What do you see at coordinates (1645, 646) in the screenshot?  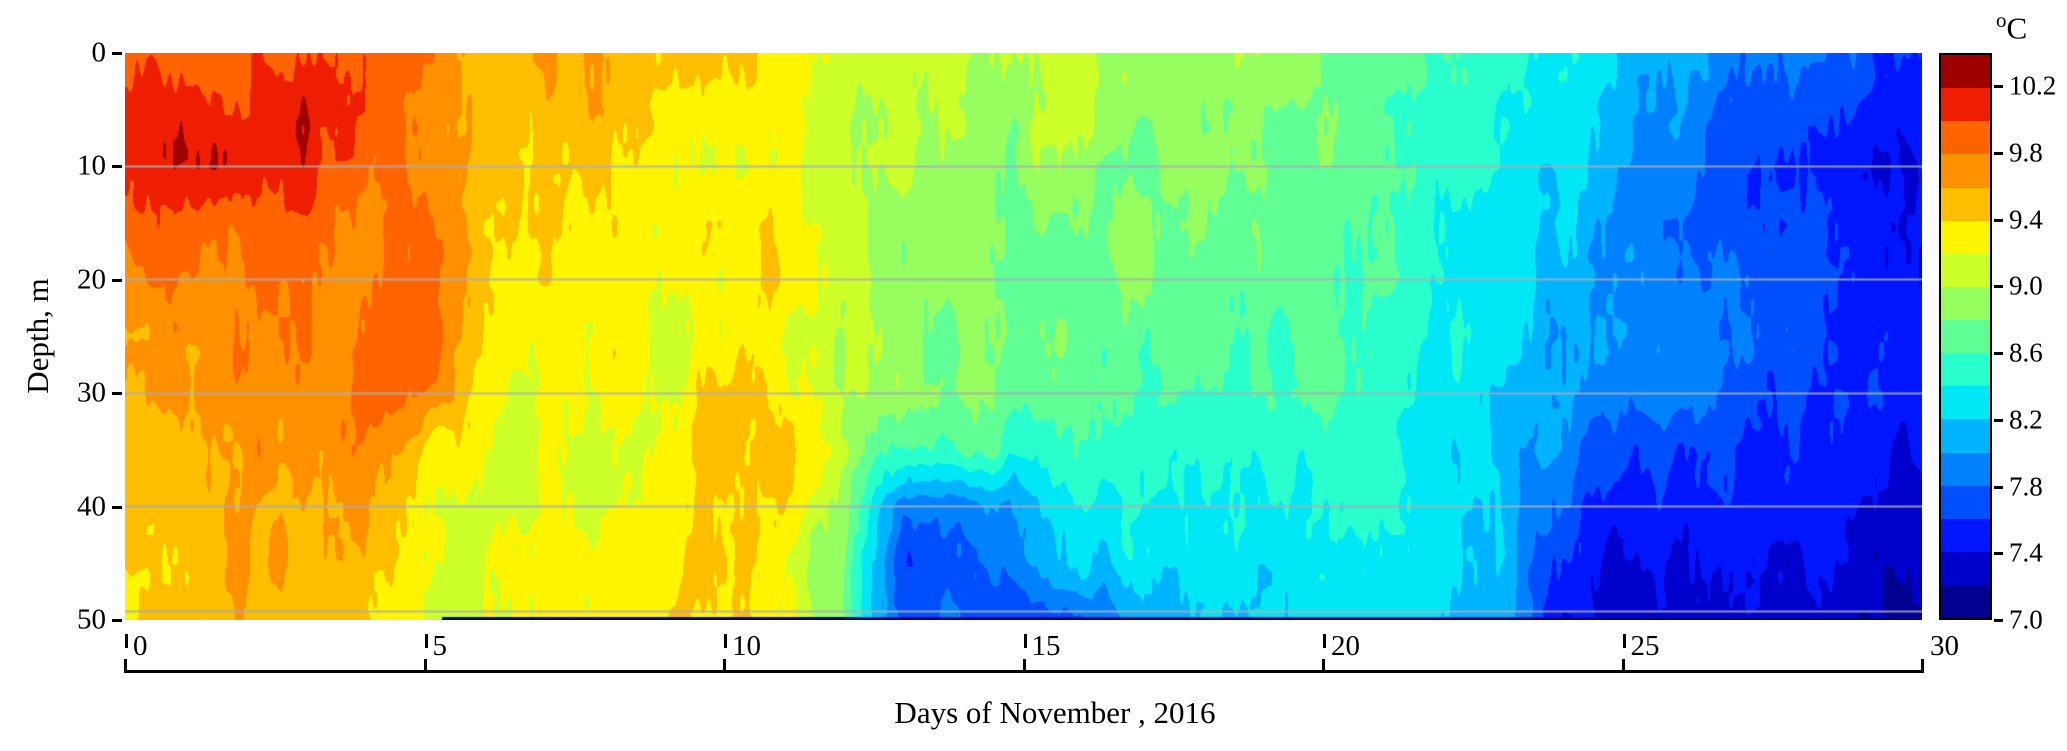 I see `x-tick-label: 25` at bounding box center [1645, 646].